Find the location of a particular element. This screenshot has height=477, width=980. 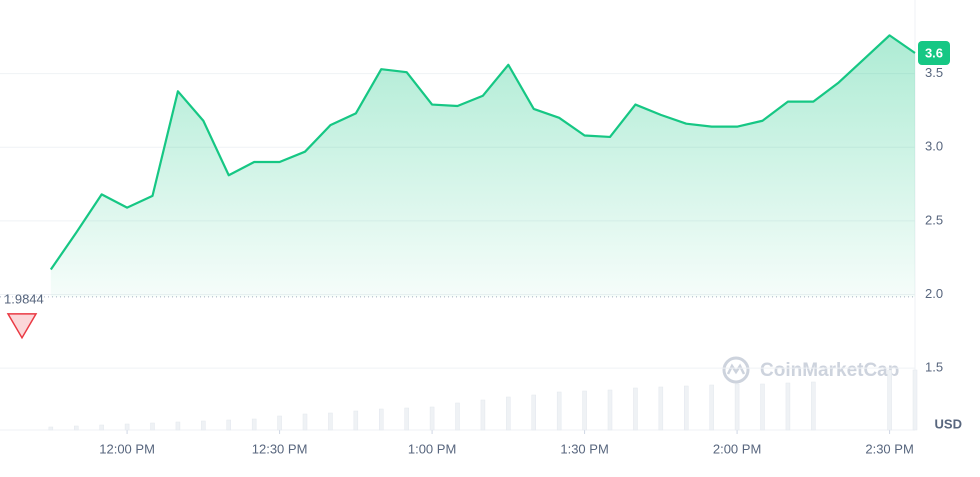

x-tick-label: 2:30 PM is located at coordinates (889, 448).